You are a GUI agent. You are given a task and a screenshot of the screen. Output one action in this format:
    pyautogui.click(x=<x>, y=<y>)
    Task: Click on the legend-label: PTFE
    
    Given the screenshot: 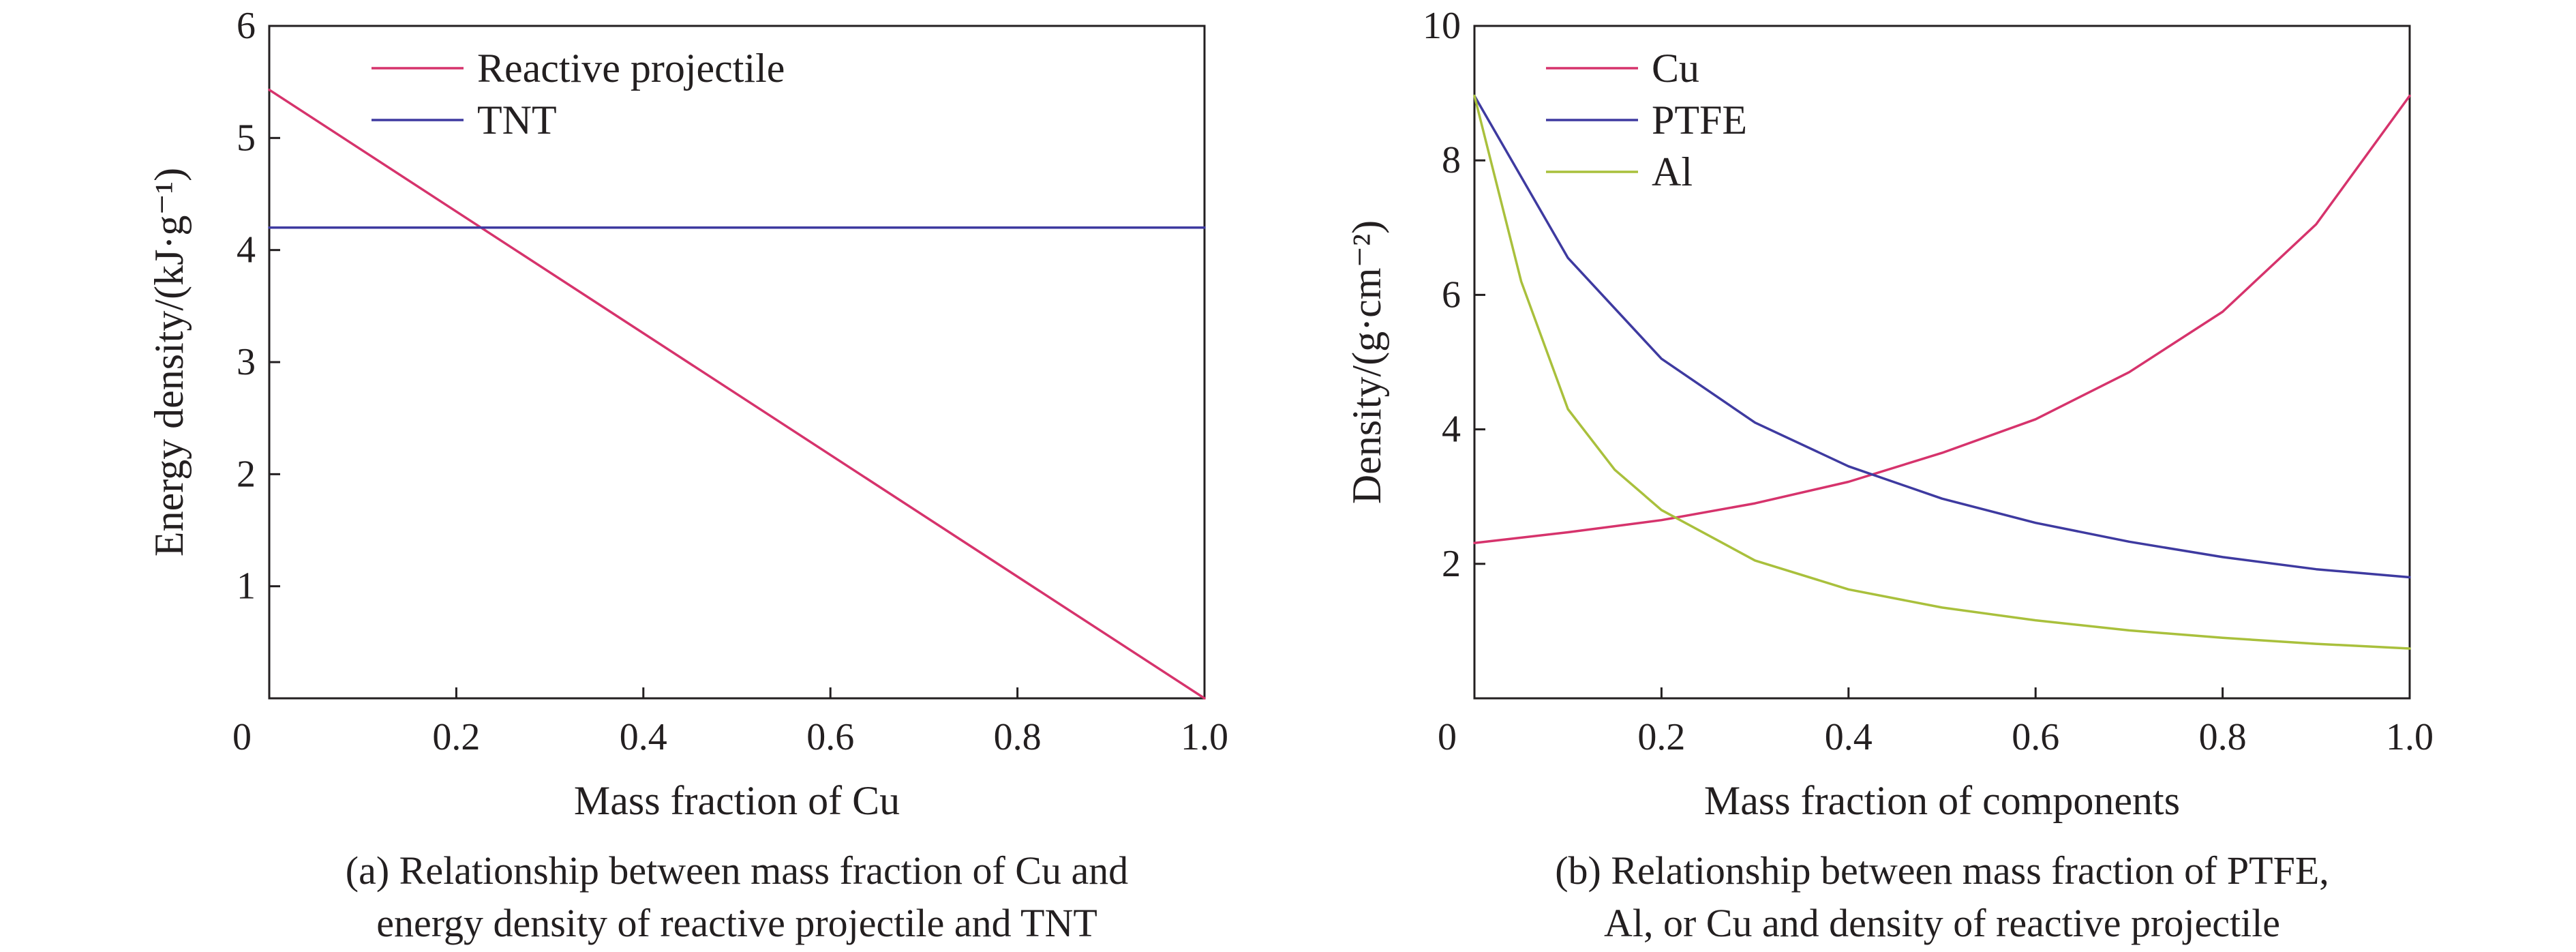 What is the action you would take?
    pyautogui.click(x=1700, y=120)
    